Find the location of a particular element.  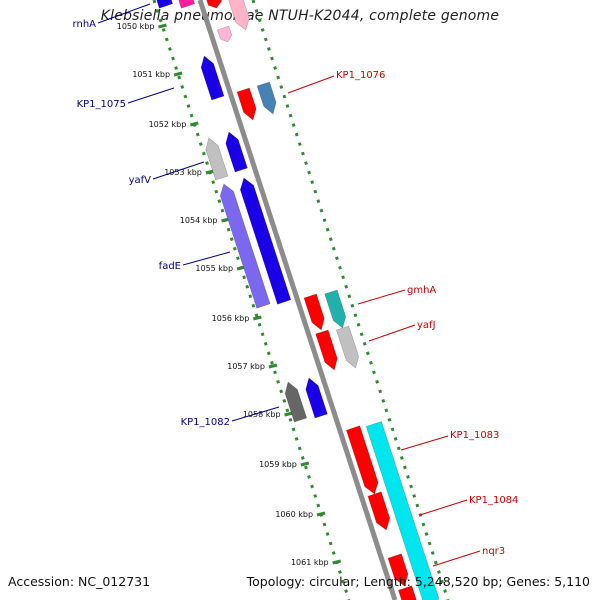

kbp-tick-label: 1057 kbp is located at coordinates (246, 366).